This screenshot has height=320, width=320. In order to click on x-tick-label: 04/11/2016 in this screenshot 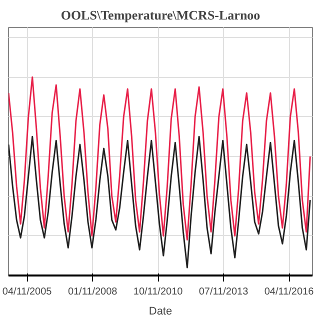, I will do `click(289, 292)`.